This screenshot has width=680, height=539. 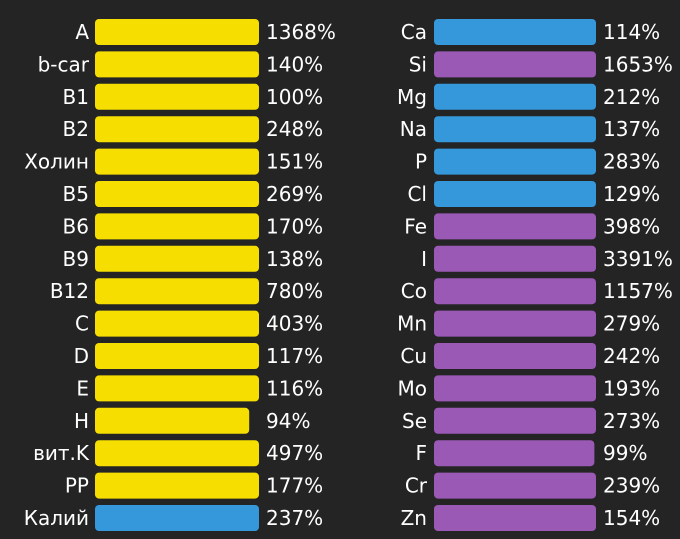 What do you see at coordinates (76, 259) in the screenshot?
I see `category-label-b9: B9` at bounding box center [76, 259].